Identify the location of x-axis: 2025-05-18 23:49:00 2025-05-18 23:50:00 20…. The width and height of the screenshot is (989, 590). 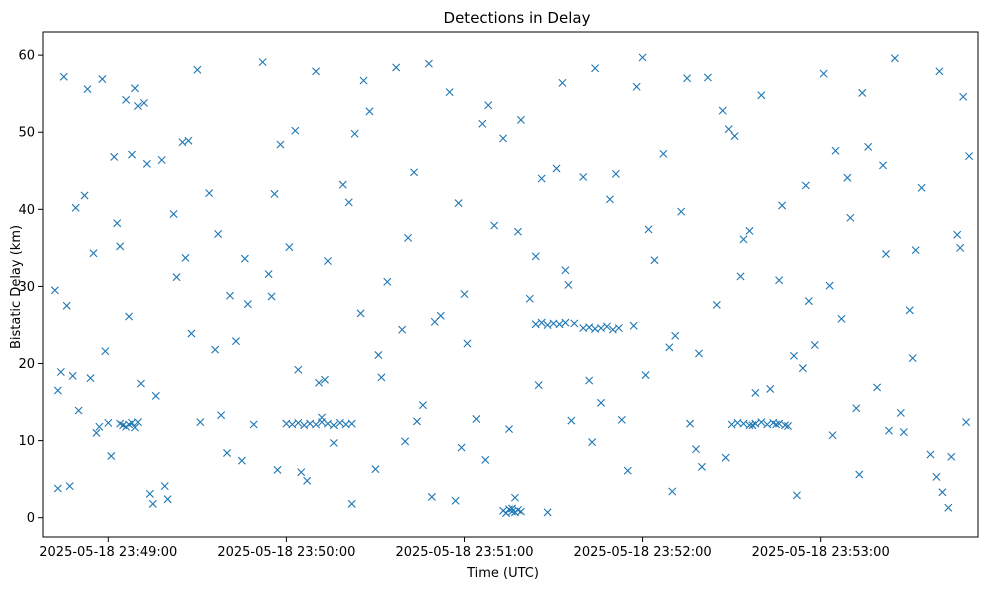
(464, 548).